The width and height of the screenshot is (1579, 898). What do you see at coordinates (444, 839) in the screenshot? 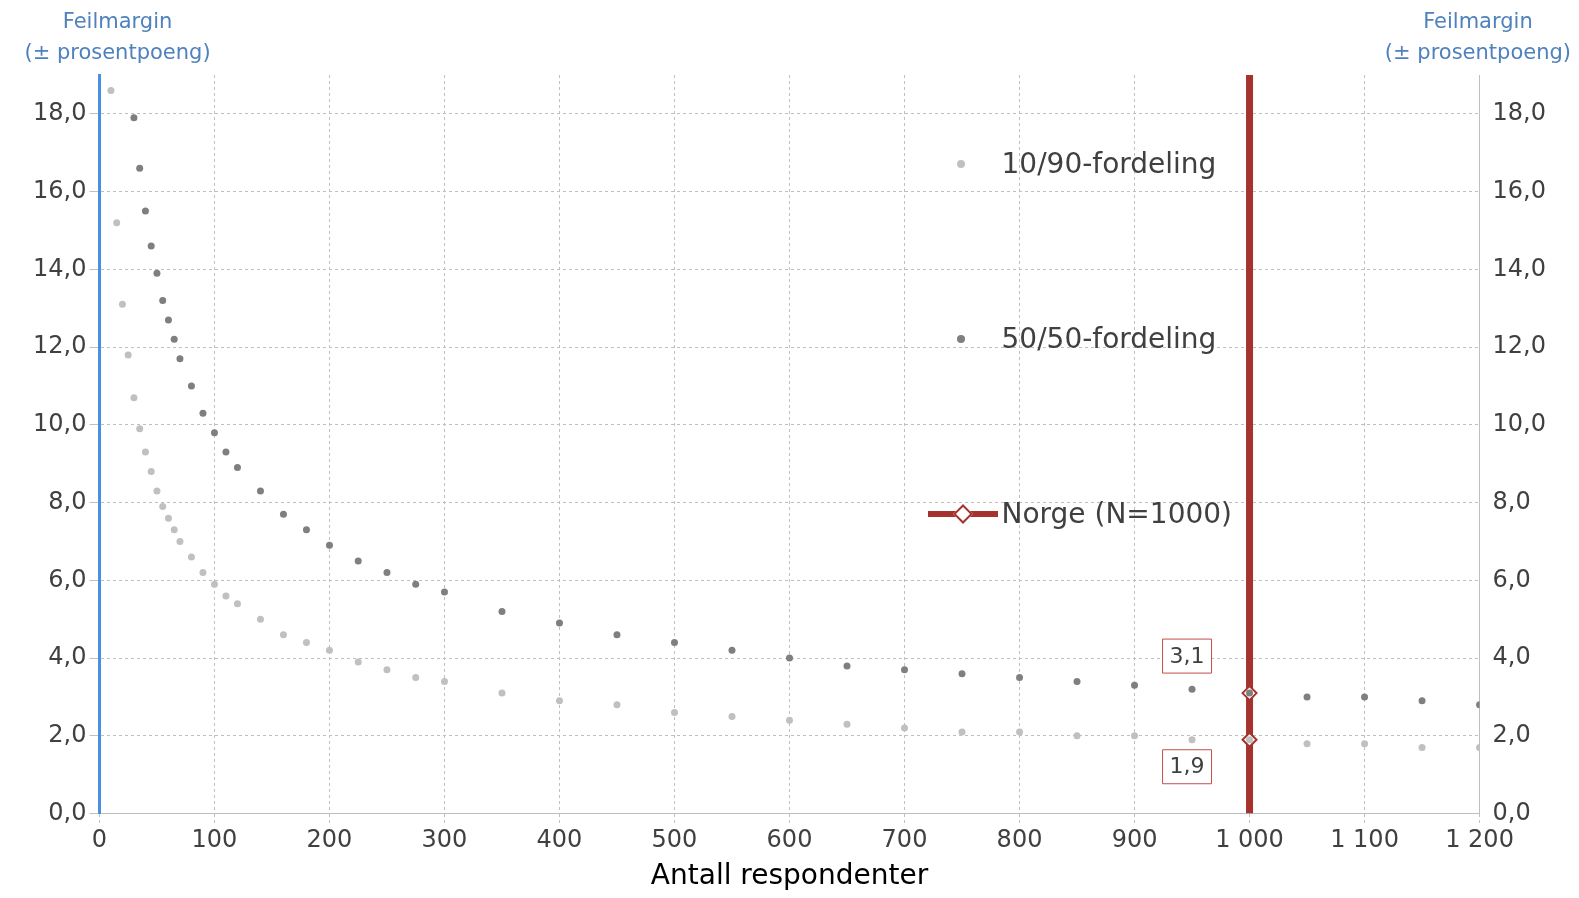
I see `x-tick-label: 300` at bounding box center [444, 839].